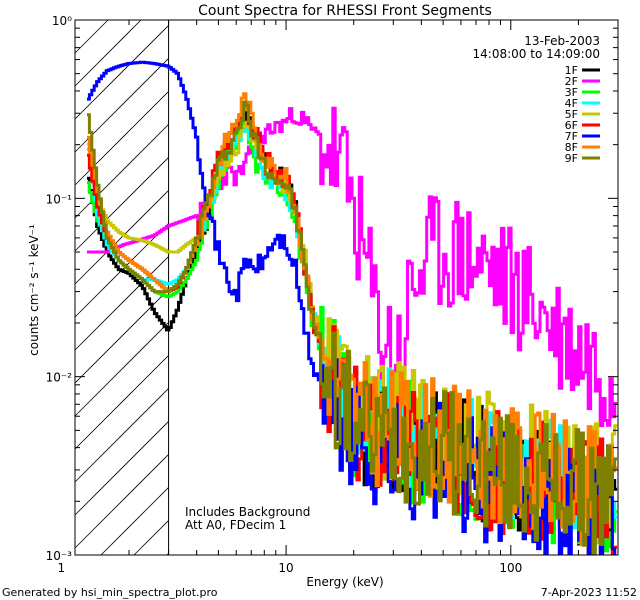 The width and height of the screenshot is (640, 600). What do you see at coordinates (510, 568) in the screenshot?
I see `x-tick-label: 100` at bounding box center [510, 568].